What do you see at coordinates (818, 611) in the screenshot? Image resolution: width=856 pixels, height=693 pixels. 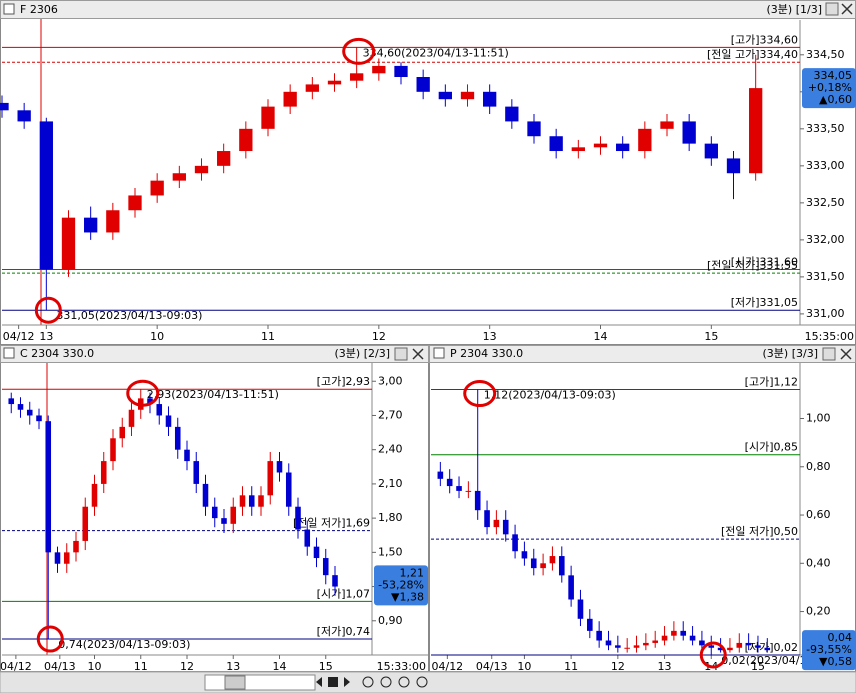 I see `y-tick-label: 0,20` at bounding box center [818, 611].